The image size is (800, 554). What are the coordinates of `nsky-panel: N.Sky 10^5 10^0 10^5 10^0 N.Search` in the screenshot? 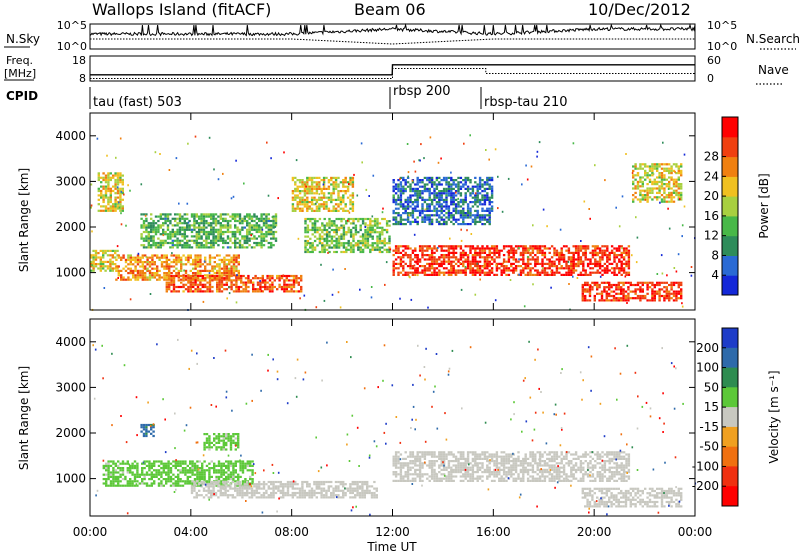 It's located at (402, 36).